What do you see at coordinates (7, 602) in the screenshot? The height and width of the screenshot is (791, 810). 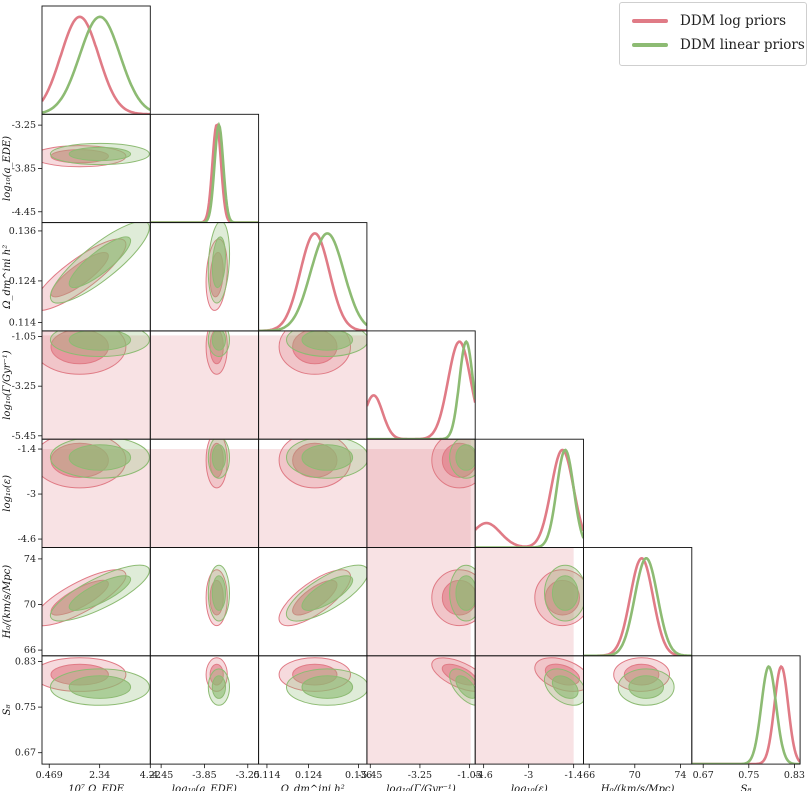 I see `y-axis-label-H0: H₀/(km/s/Mpc)` at bounding box center [7, 602].